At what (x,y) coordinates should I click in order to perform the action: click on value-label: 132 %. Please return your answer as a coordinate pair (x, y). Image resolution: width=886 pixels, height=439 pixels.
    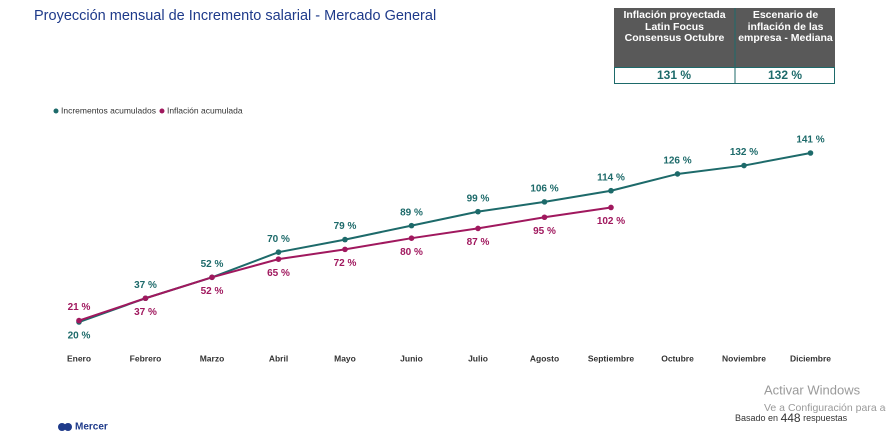
    Looking at the image, I should click on (744, 152).